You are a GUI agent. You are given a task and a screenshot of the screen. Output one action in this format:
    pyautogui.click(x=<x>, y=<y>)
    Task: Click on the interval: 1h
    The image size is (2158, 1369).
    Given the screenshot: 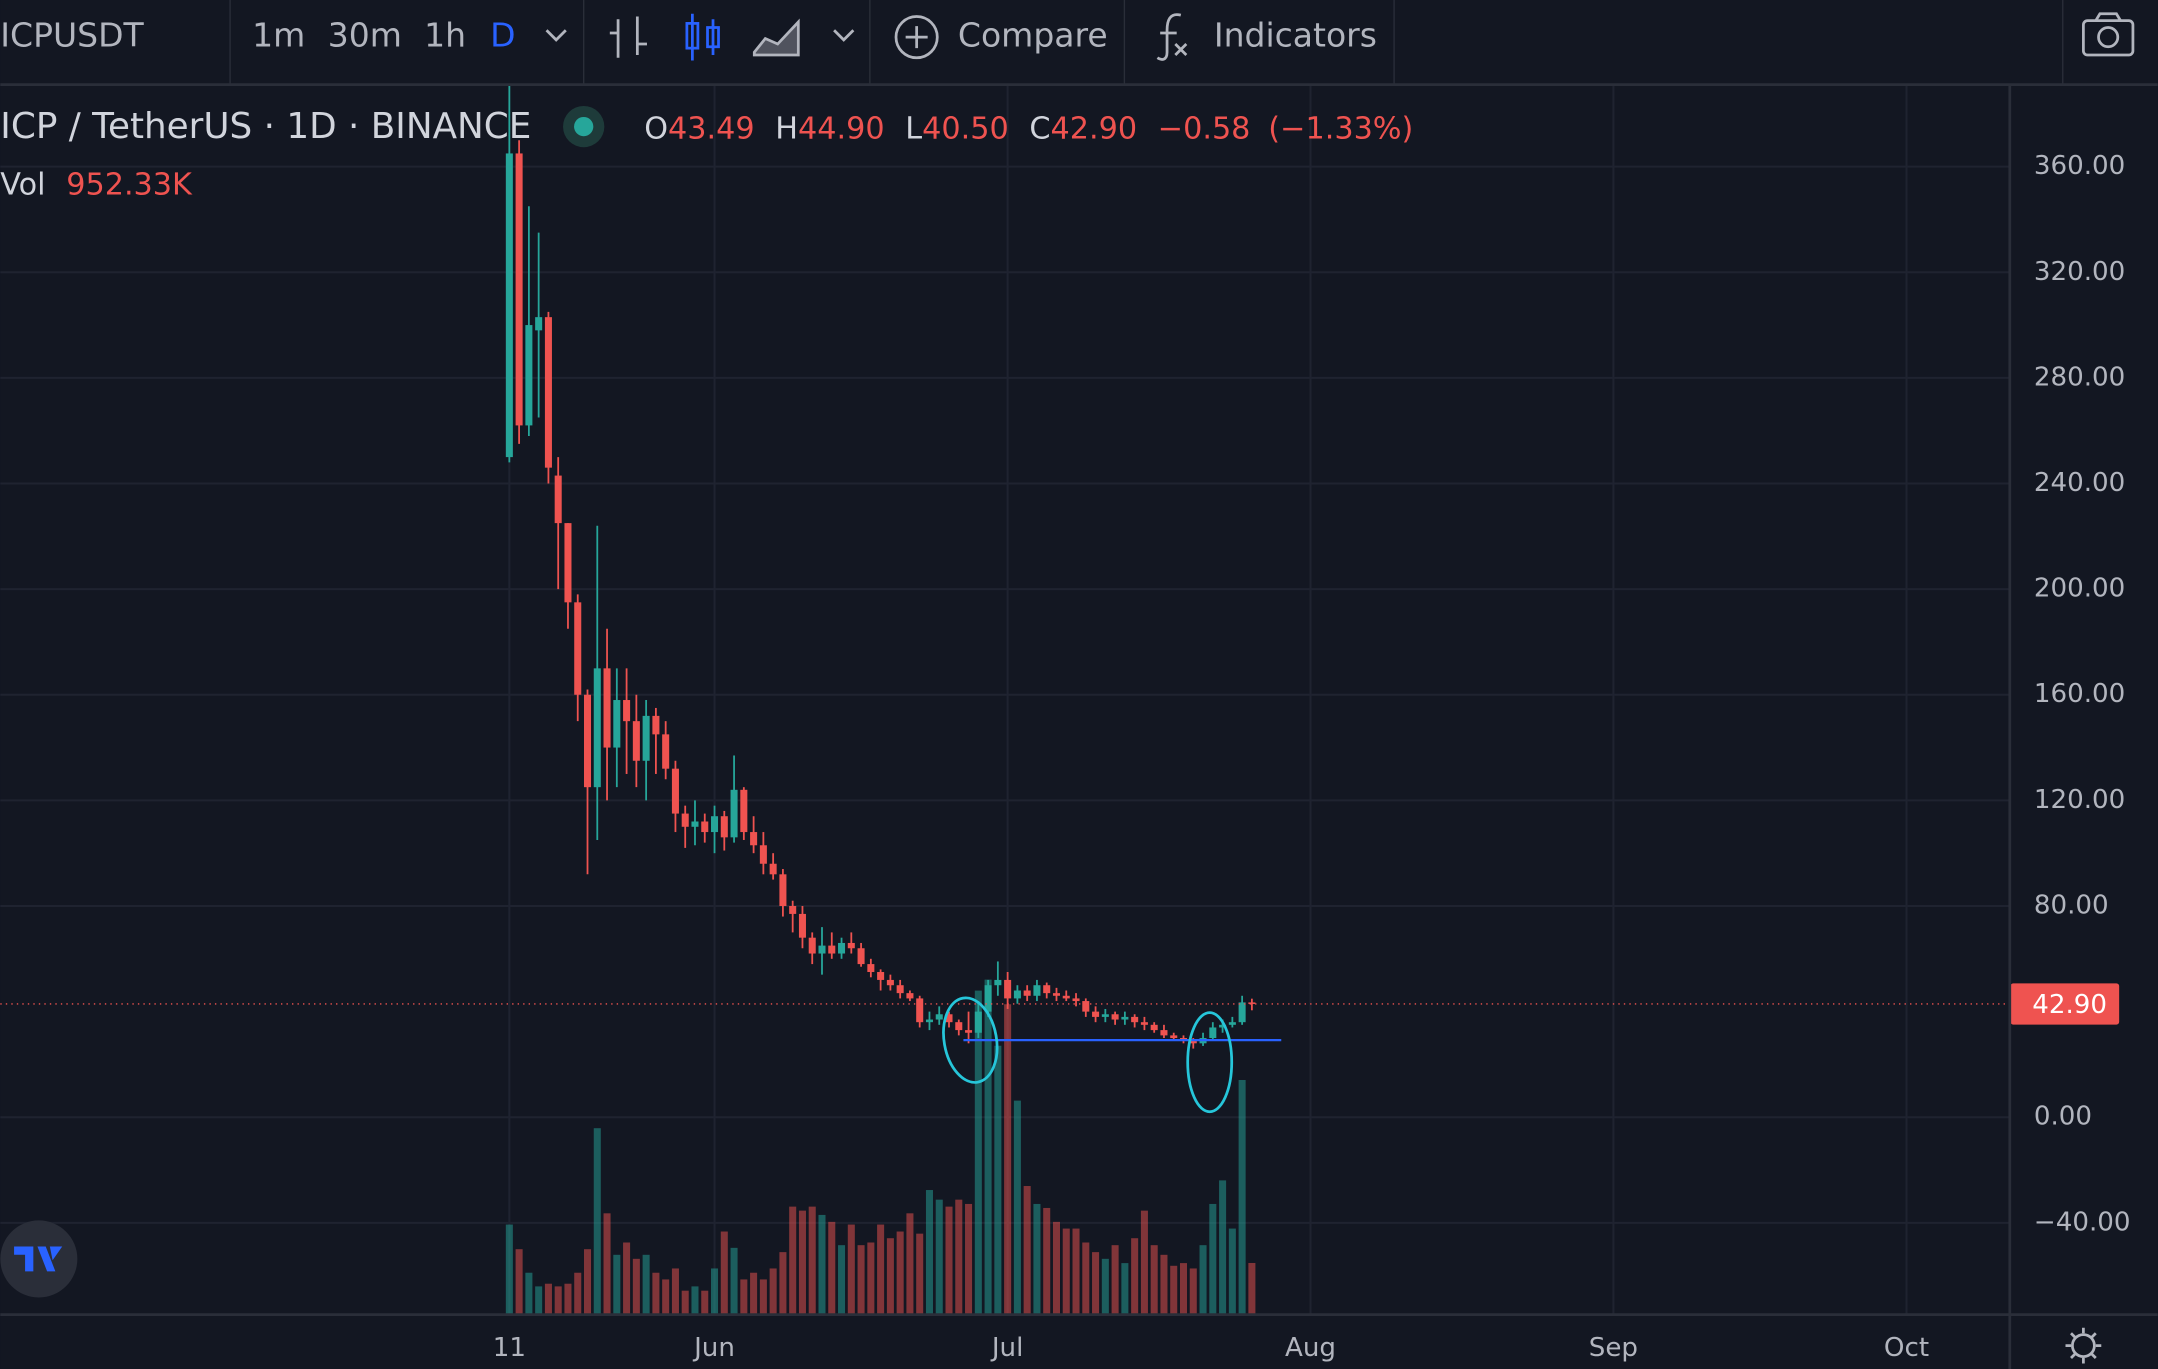 What is the action you would take?
    pyautogui.click(x=445, y=35)
    